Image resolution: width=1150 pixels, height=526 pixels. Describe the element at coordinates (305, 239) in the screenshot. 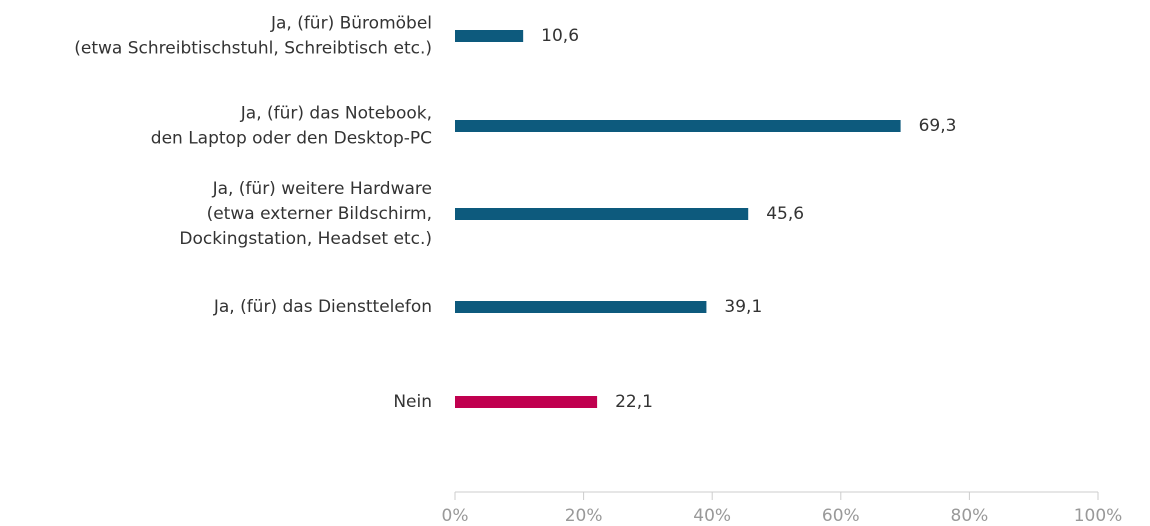

I see `category-label: Dockingstation, Headset etc.)` at that location.